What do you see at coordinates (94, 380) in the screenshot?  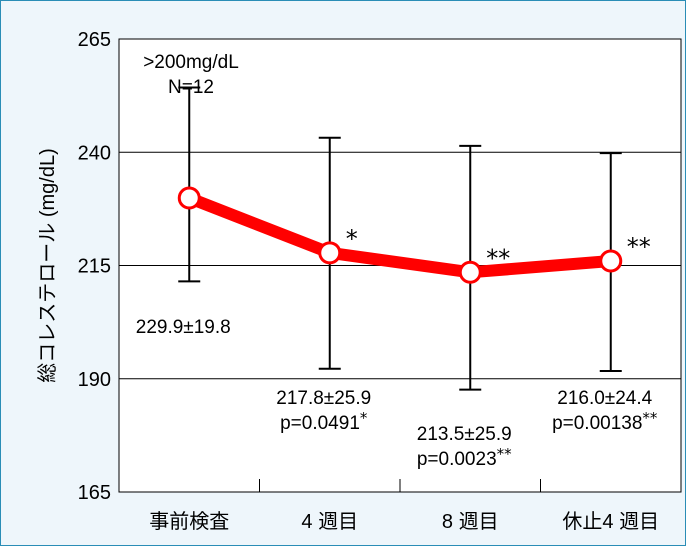 I see `y-tick-label: 190` at bounding box center [94, 380].